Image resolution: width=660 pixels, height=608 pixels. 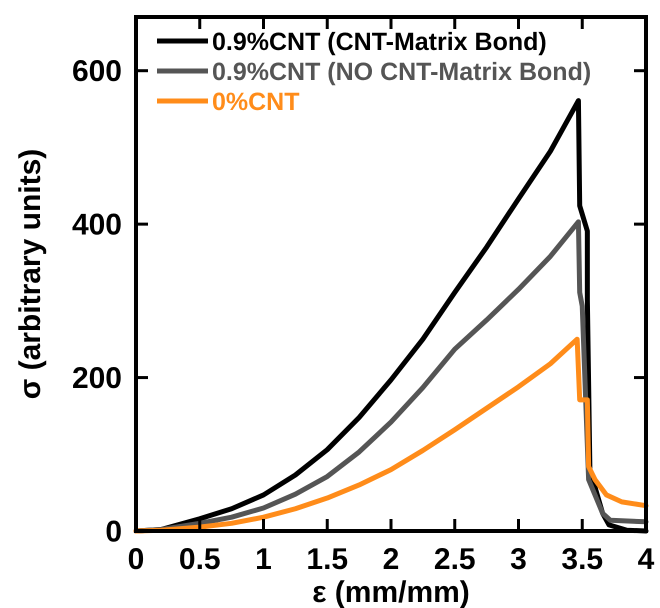 What do you see at coordinates (391, 559) in the screenshot?
I see `x-tick-label: 2` at bounding box center [391, 559].